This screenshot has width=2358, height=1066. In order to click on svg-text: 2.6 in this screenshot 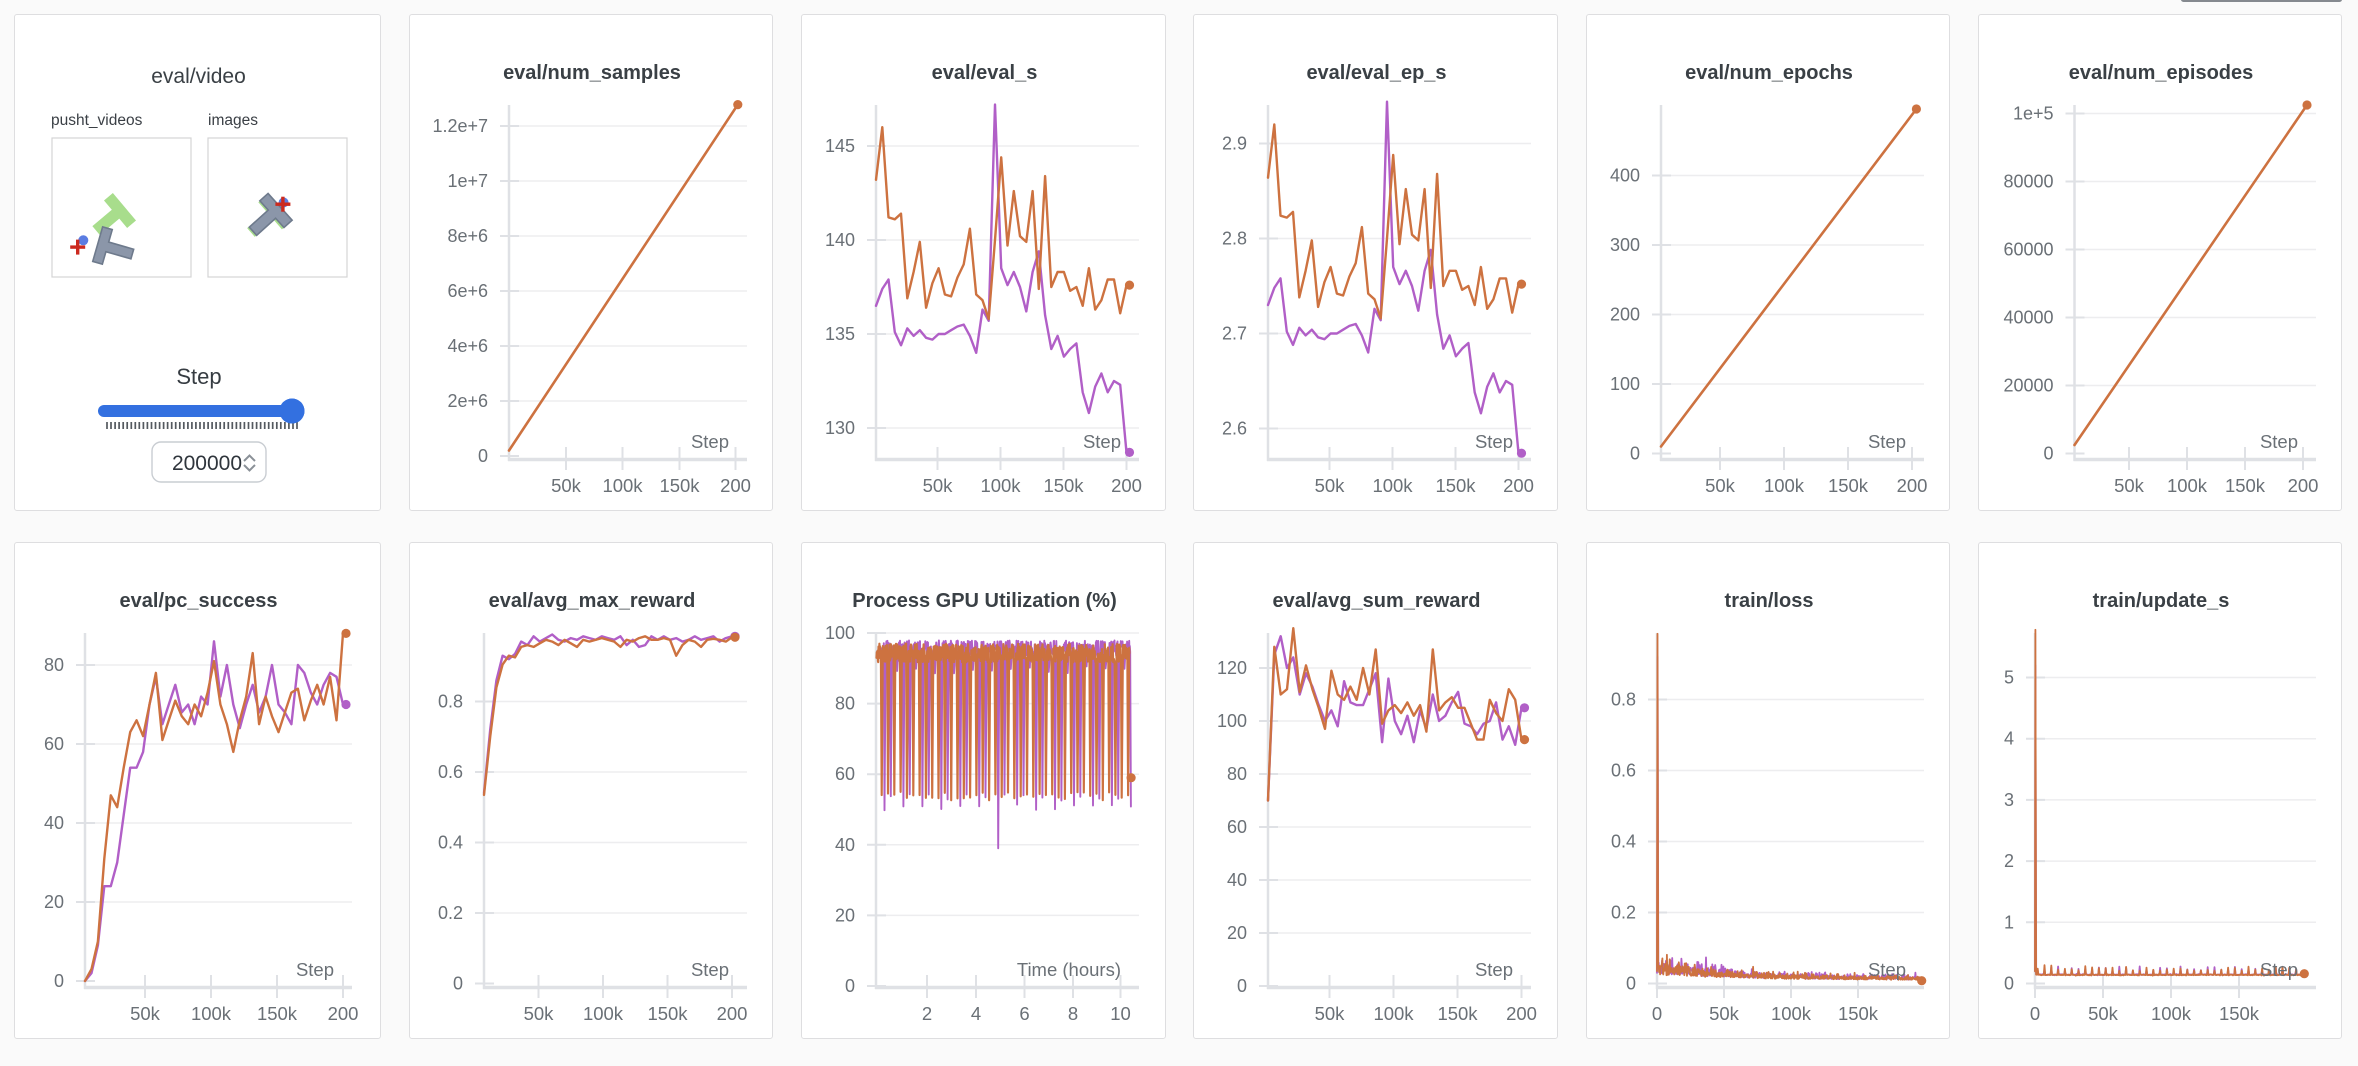, I will do `click(1234, 429)`.